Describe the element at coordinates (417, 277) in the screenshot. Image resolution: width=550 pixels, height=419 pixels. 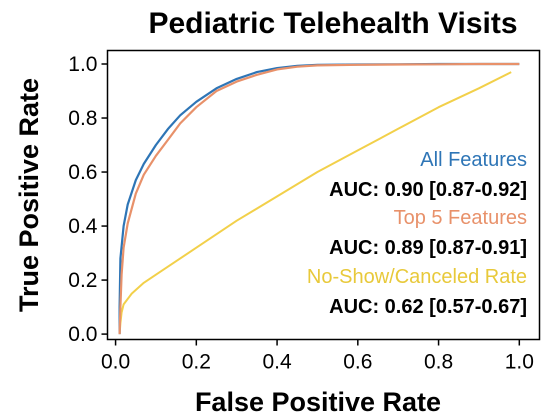
I see `legend-noshow-rate: No-Show/Canceled Rate` at that location.